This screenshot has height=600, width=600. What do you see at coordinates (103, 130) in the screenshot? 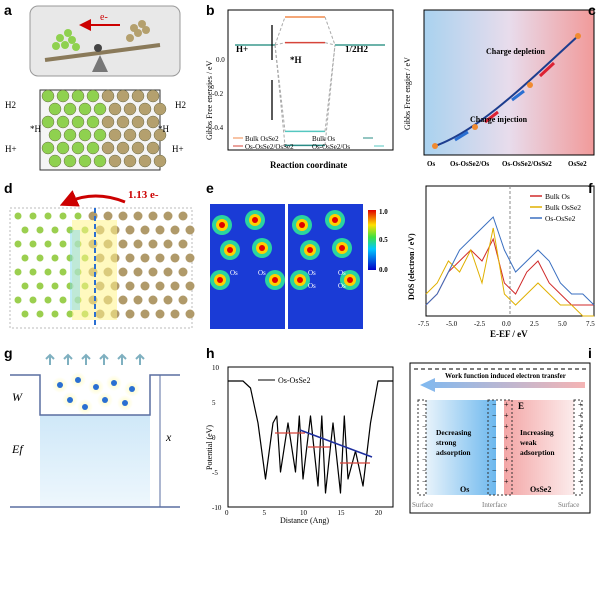
I see `crystal-slab` at bounding box center [103, 130].